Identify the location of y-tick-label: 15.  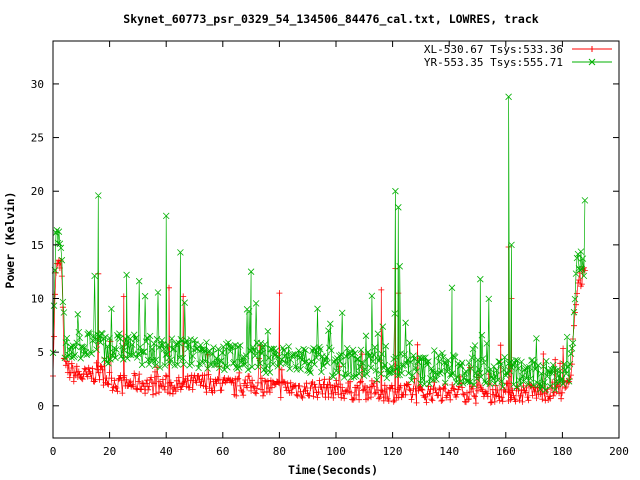
(37, 245).